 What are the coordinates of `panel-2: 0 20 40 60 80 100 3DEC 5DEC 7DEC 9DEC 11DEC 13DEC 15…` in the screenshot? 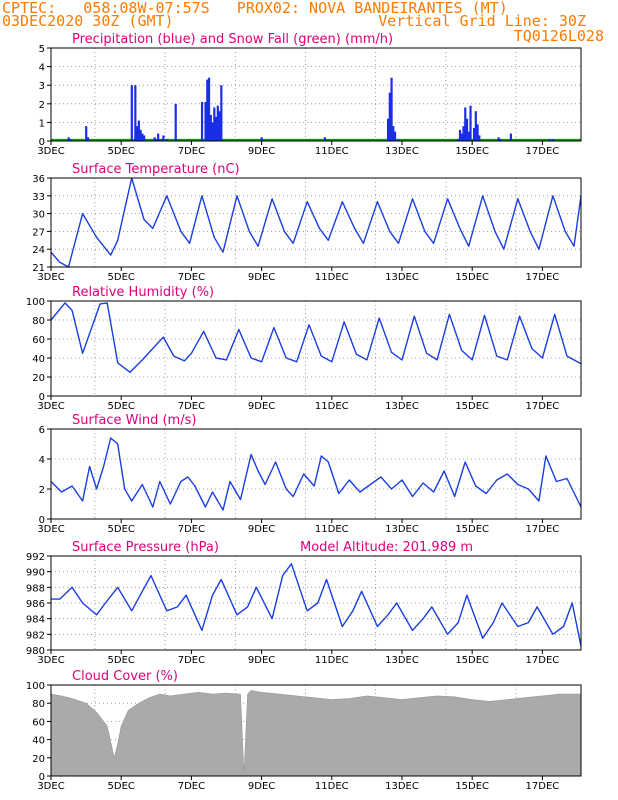 It's located at (304, 348).